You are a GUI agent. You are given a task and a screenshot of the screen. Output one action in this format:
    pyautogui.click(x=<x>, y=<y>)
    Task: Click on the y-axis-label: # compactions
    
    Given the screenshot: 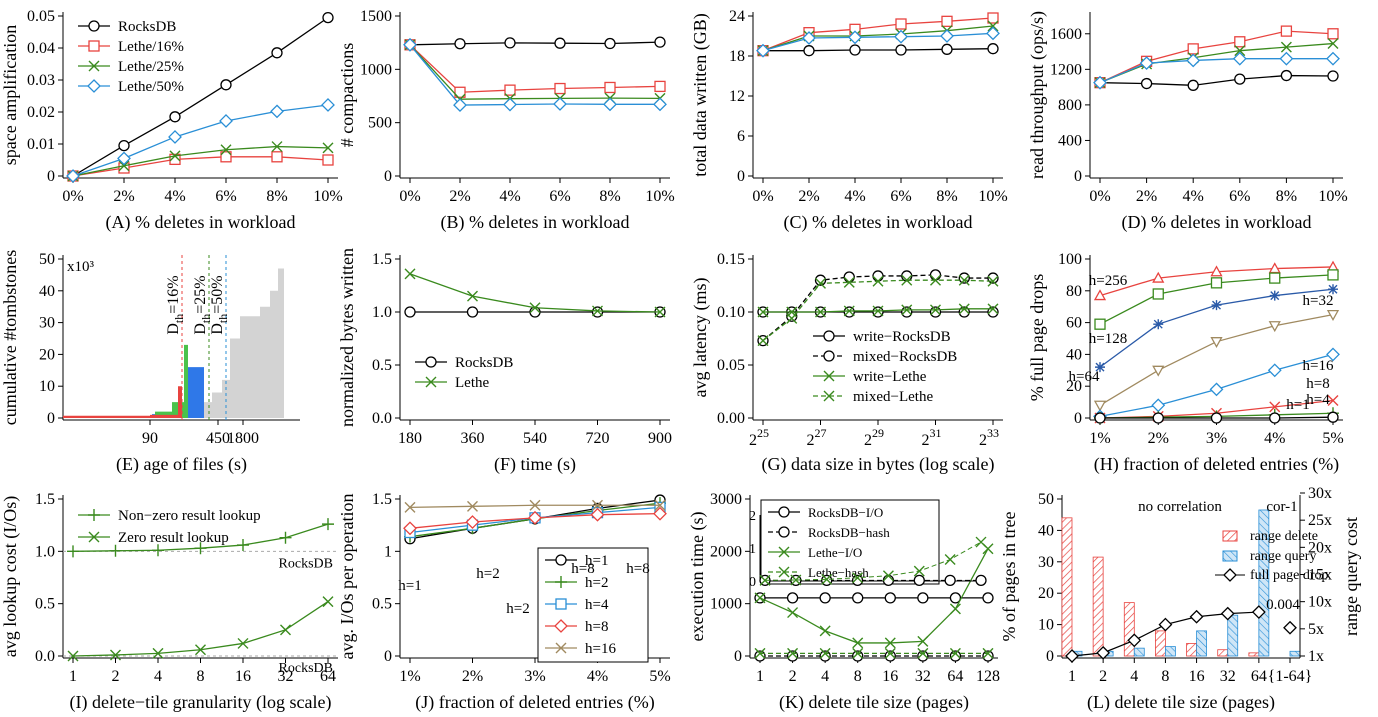 What is the action you would take?
    pyautogui.click(x=347, y=95)
    